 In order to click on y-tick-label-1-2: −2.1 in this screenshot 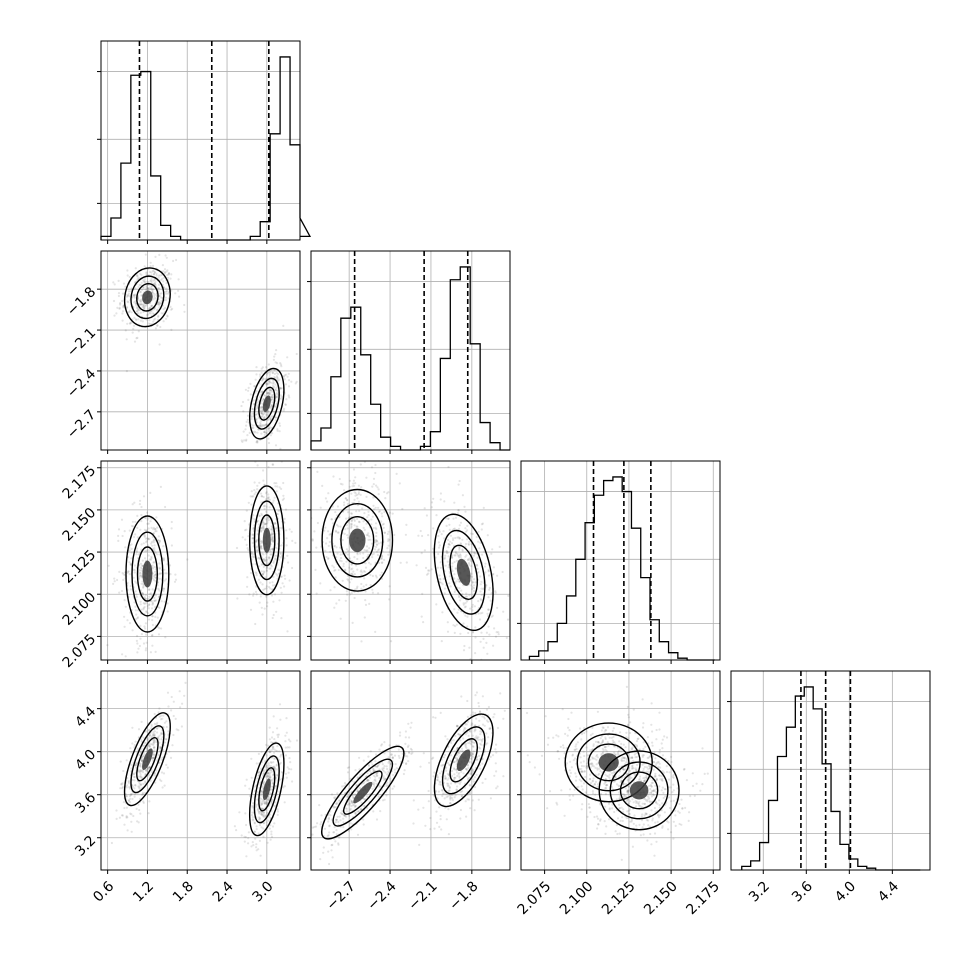, I will do `click(81, 342)`.